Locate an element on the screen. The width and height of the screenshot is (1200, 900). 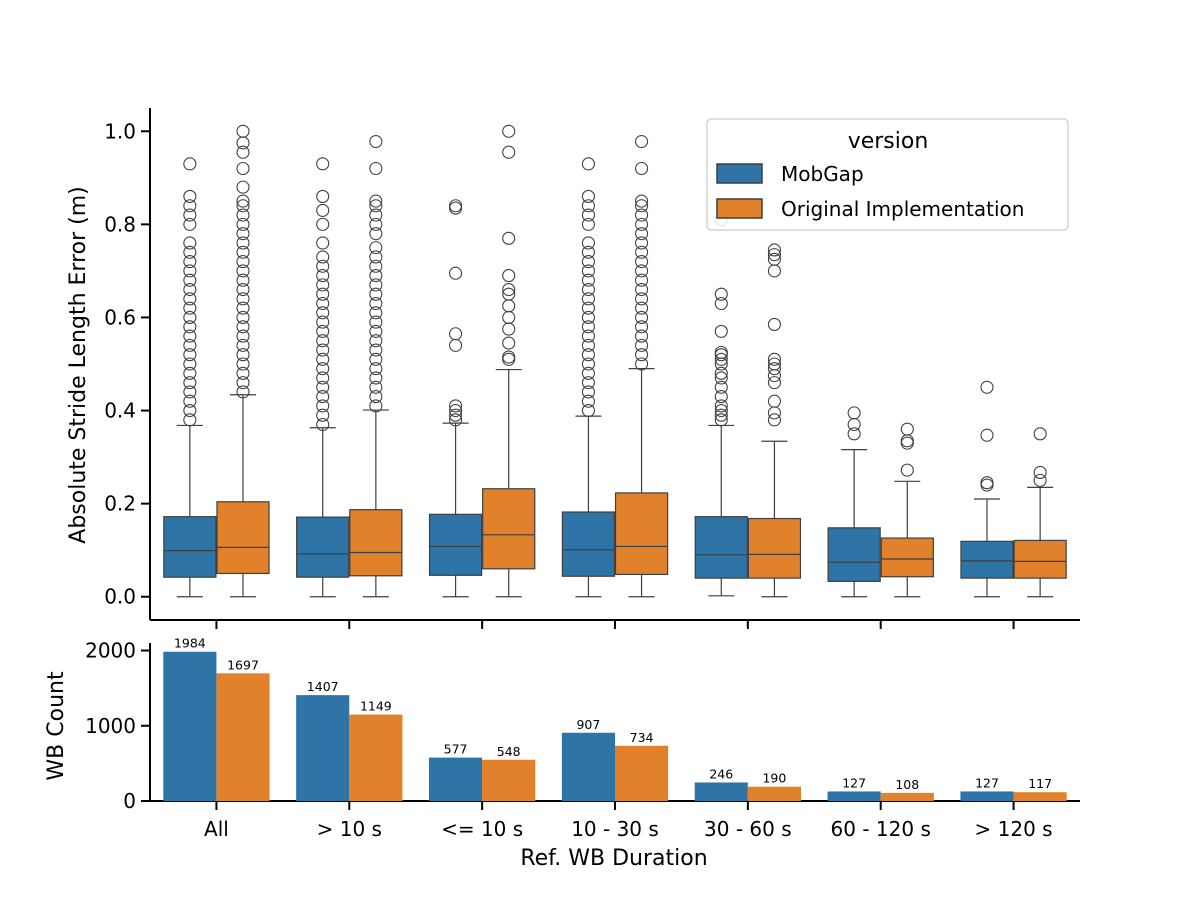
bar-value-label: 117 is located at coordinates (1040, 783).